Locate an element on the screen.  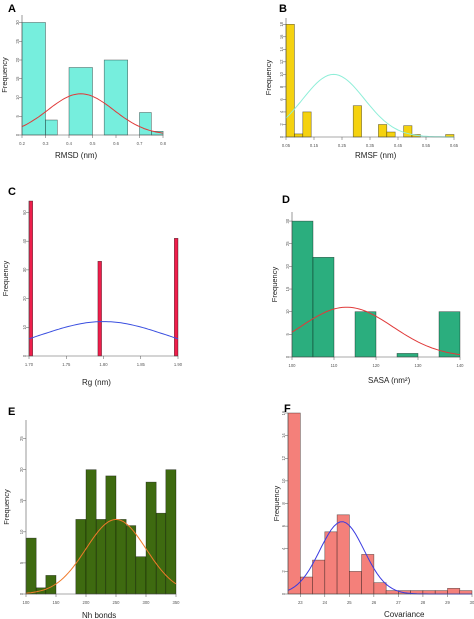
y-tick-label: 2 is located at coordinates (281, 124).